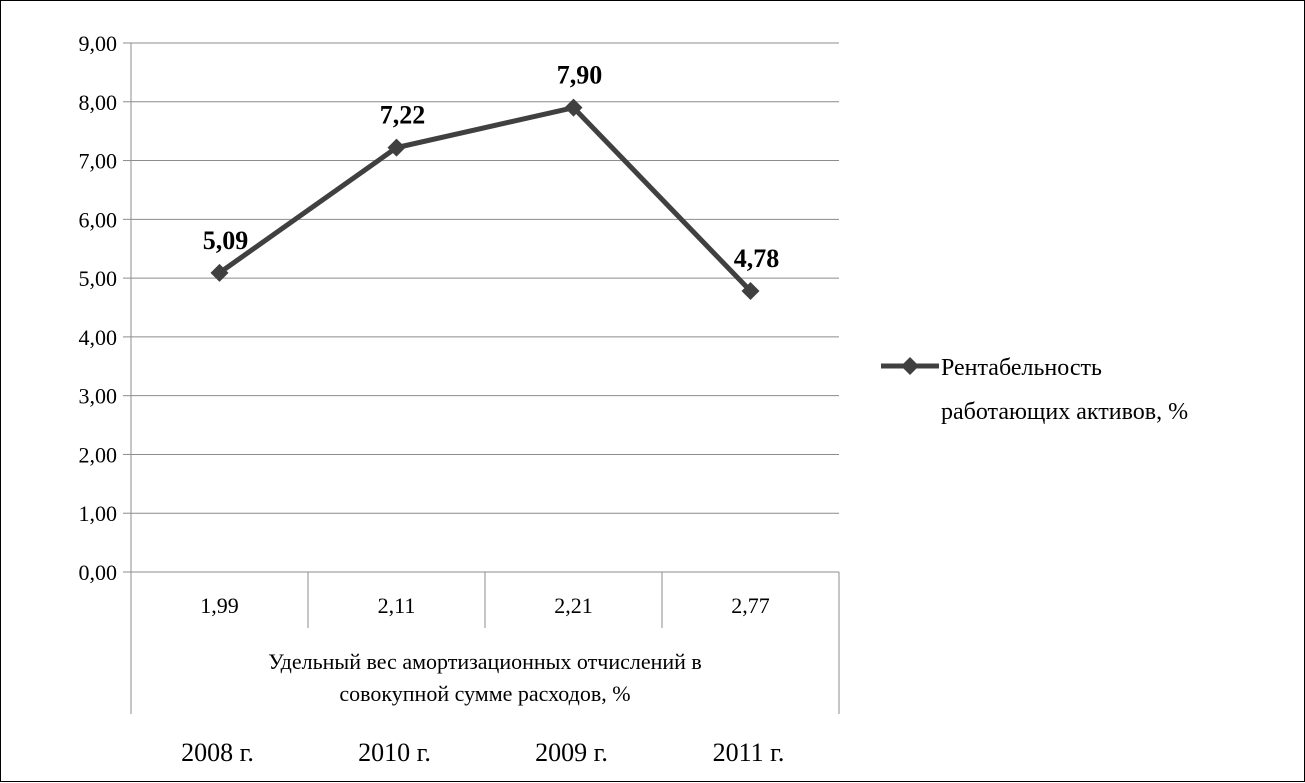  What do you see at coordinates (1021, 368) in the screenshot?
I see `legend-label: Рентабельность` at bounding box center [1021, 368].